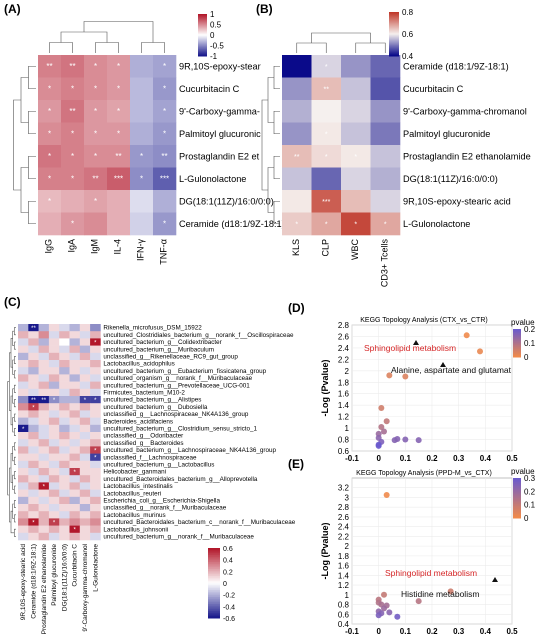 The height and width of the screenshot is (638, 560). Describe the element at coordinates (155, 407) in the screenshot. I see `row-label: uncultured_bacterium_g__Dubosiella` at that location.